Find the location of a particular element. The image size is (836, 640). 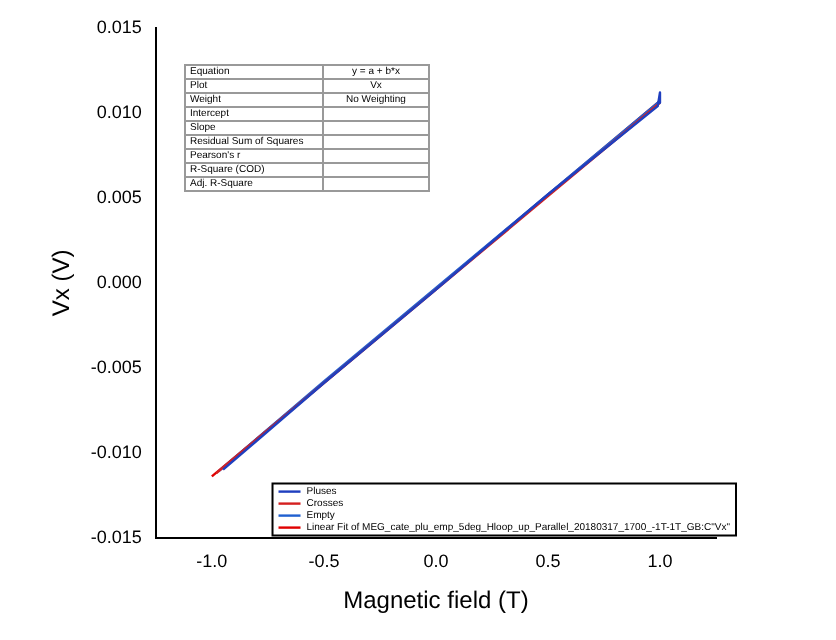

y-tick-label: -0.015 is located at coordinates (116, 536).